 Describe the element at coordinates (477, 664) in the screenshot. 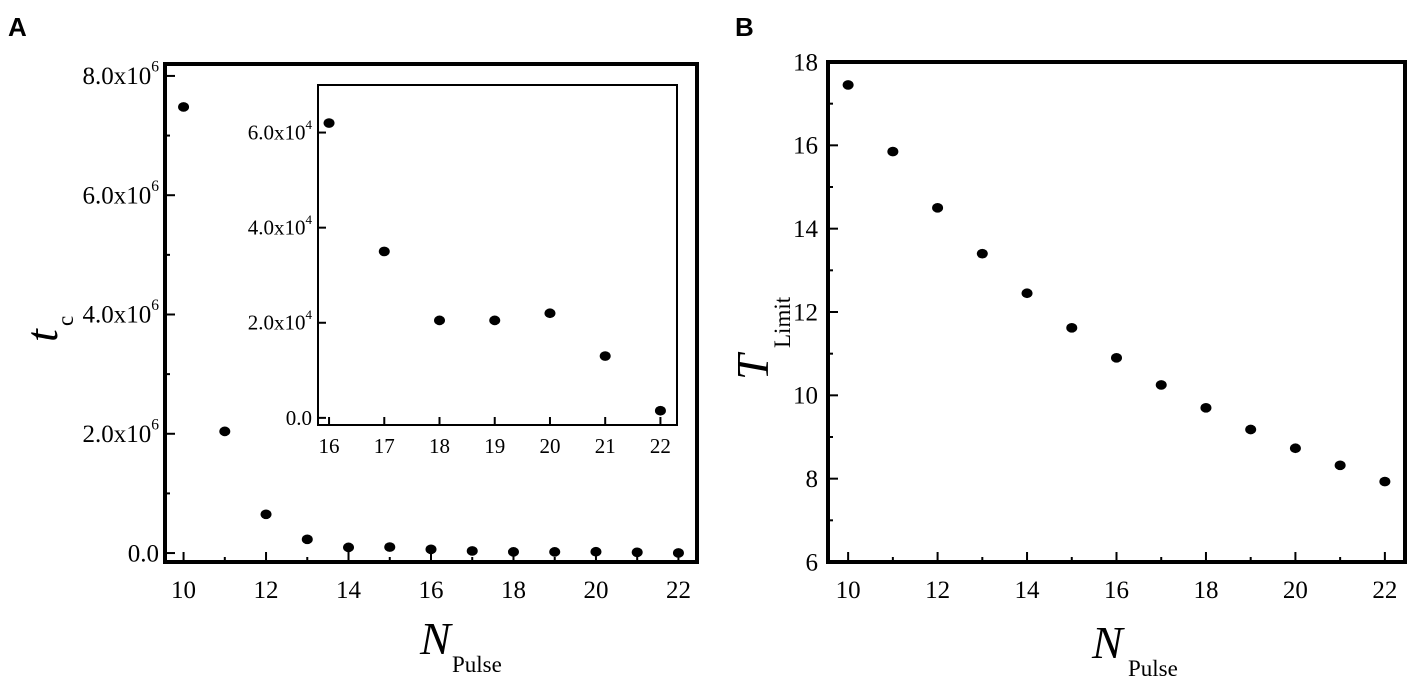

I see `panel-a-xlabel-sub: Pulse` at that location.